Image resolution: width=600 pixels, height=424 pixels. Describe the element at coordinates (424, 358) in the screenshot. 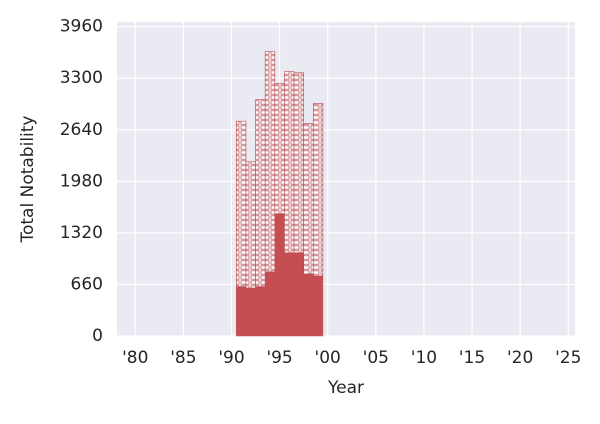

I see `x-tick-label: '10` at that location.